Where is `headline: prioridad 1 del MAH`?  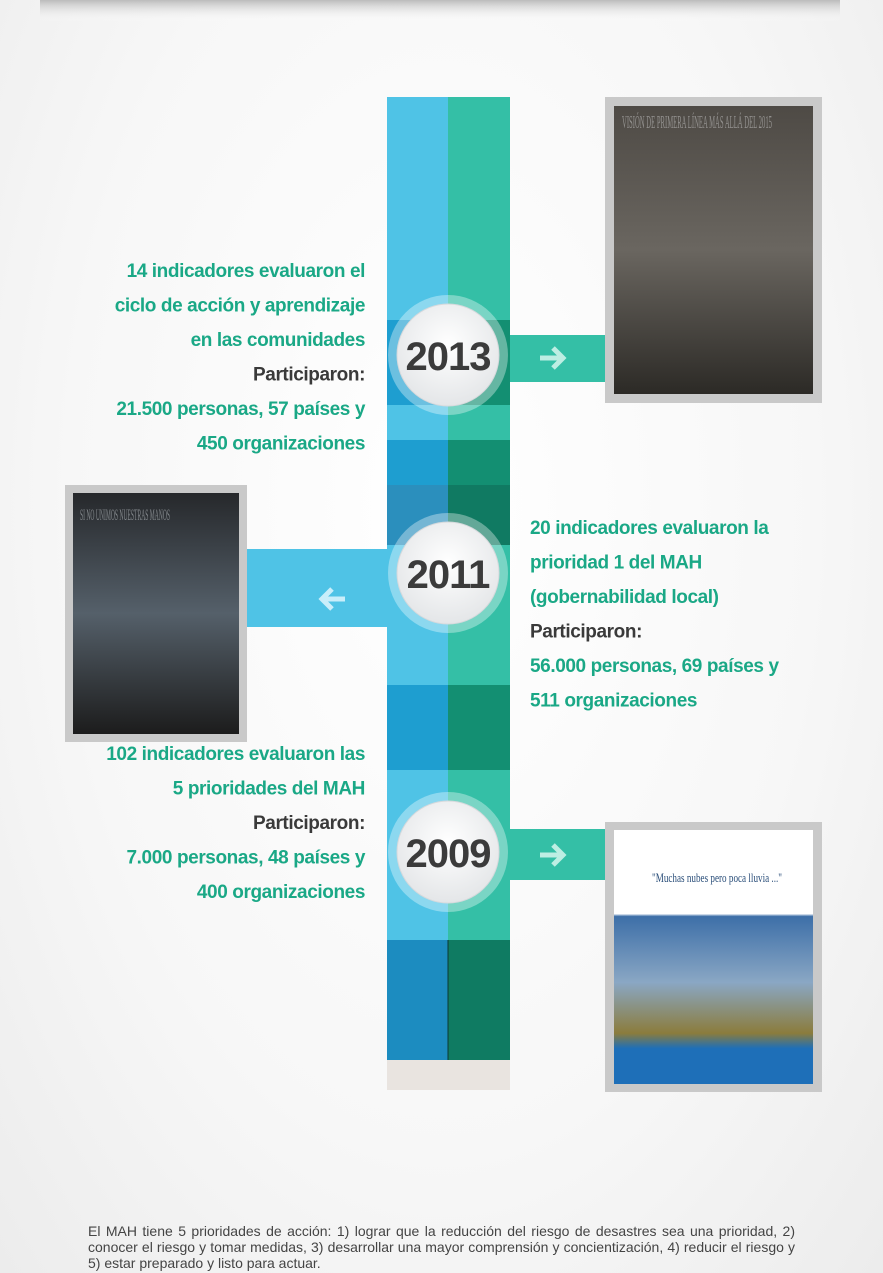 headline: prioridad 1 del MAH is located at coordinates (616, 563).